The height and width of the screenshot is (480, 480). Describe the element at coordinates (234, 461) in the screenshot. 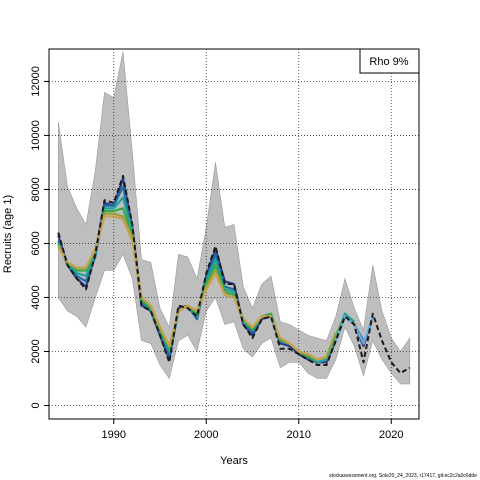

I see `x-axis-label: Years` at that location.